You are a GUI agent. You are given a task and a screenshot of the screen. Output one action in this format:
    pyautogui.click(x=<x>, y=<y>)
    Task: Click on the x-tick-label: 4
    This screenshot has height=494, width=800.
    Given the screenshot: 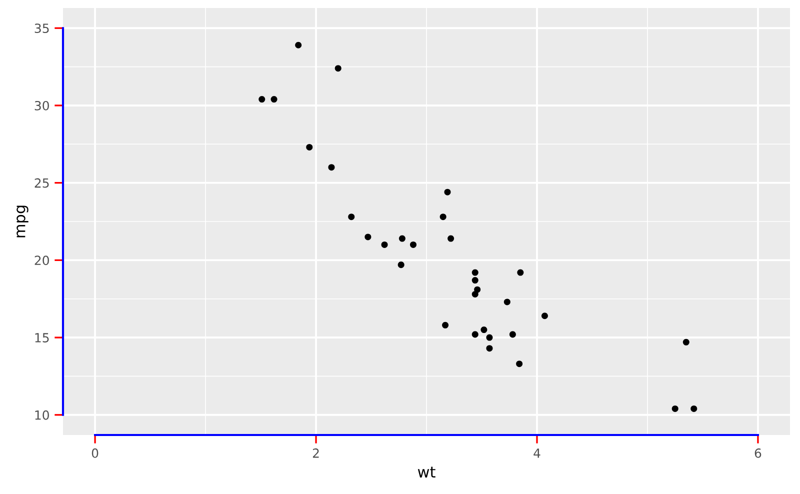 What is the action you would take?
    pyautogui.click(x=537, y=453)
    